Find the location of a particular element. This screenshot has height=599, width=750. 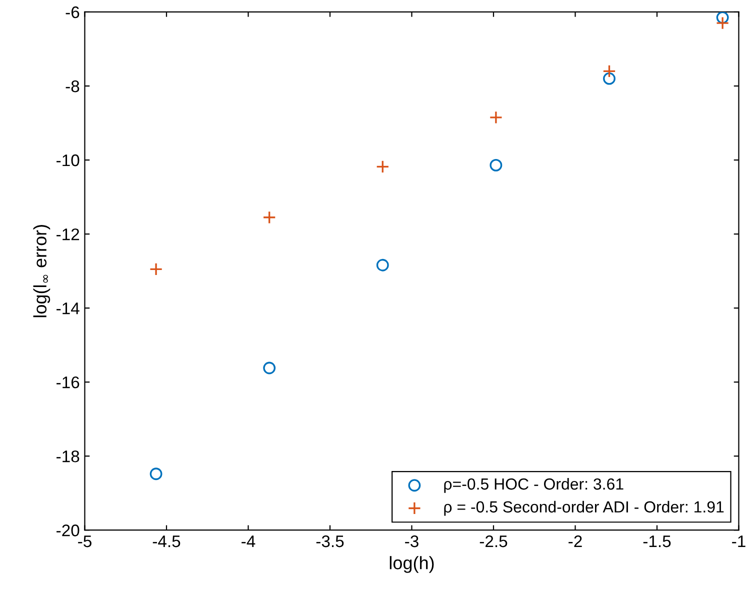

y-tick-label: -20 is located at coordinates (68, 530).